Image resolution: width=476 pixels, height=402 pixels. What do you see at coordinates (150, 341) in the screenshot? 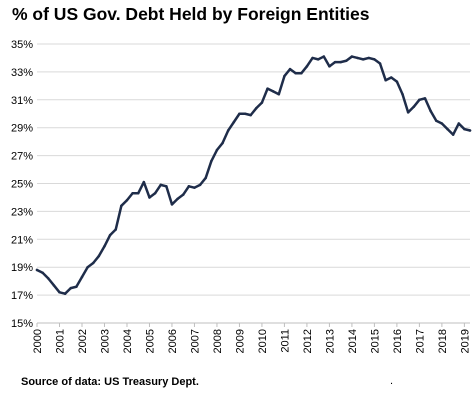
I see `x-tick-label: 2005` at bounding box center [150, 341].